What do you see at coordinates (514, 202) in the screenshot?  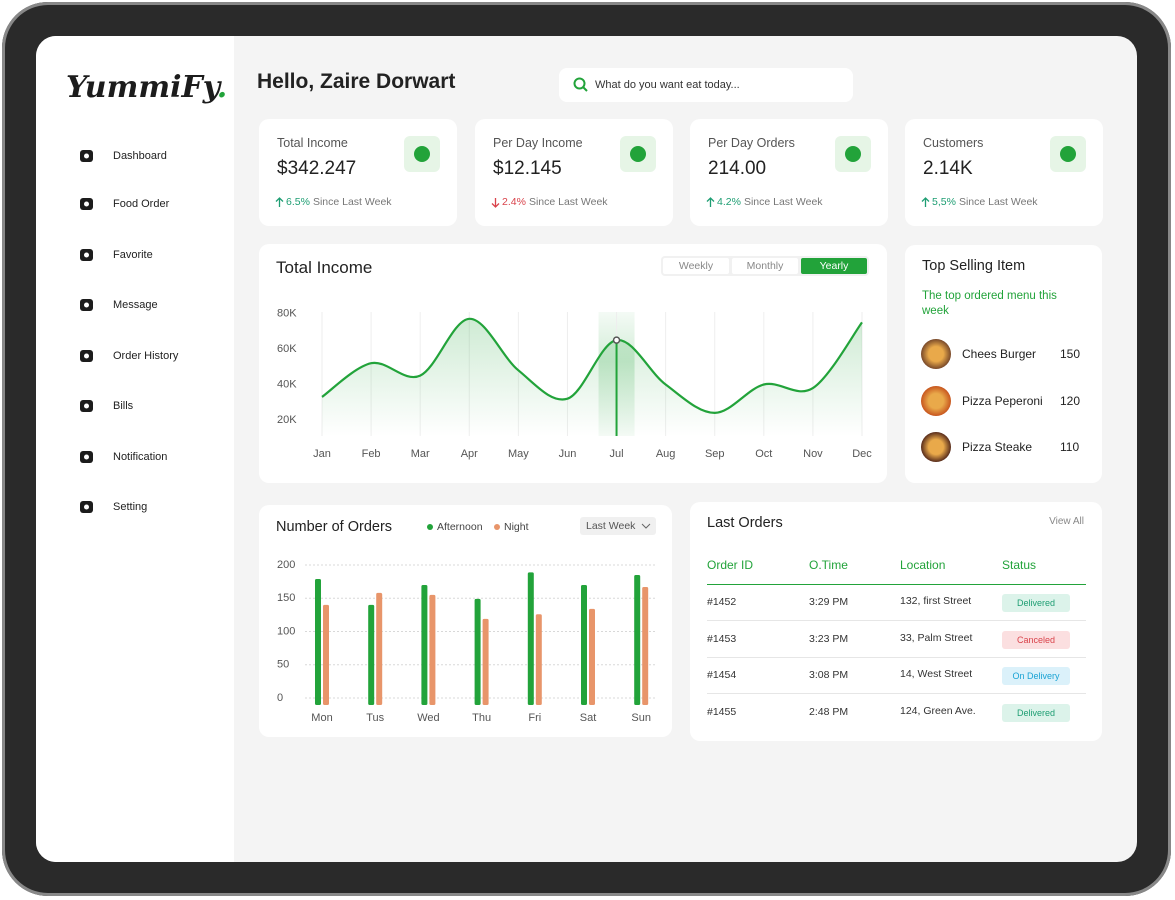 I see `stat-change-value: 2.4%` at bounding box center [514, 202].